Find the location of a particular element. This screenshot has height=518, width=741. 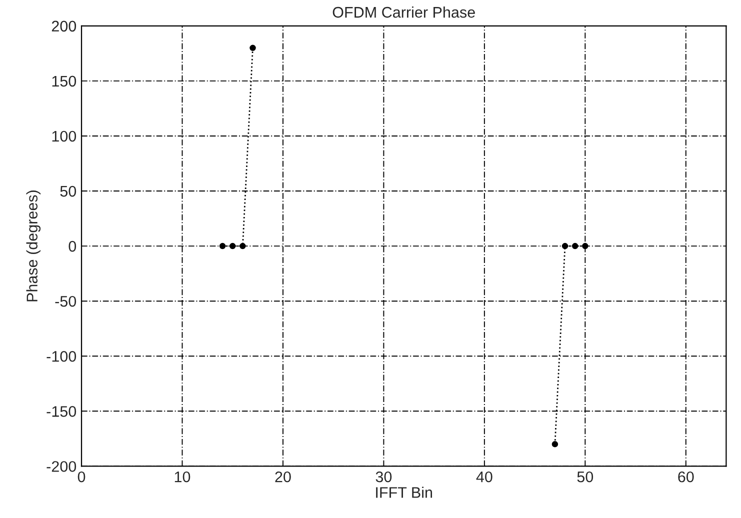

y-tick-label: 0 is located at coordinates (72, 246).